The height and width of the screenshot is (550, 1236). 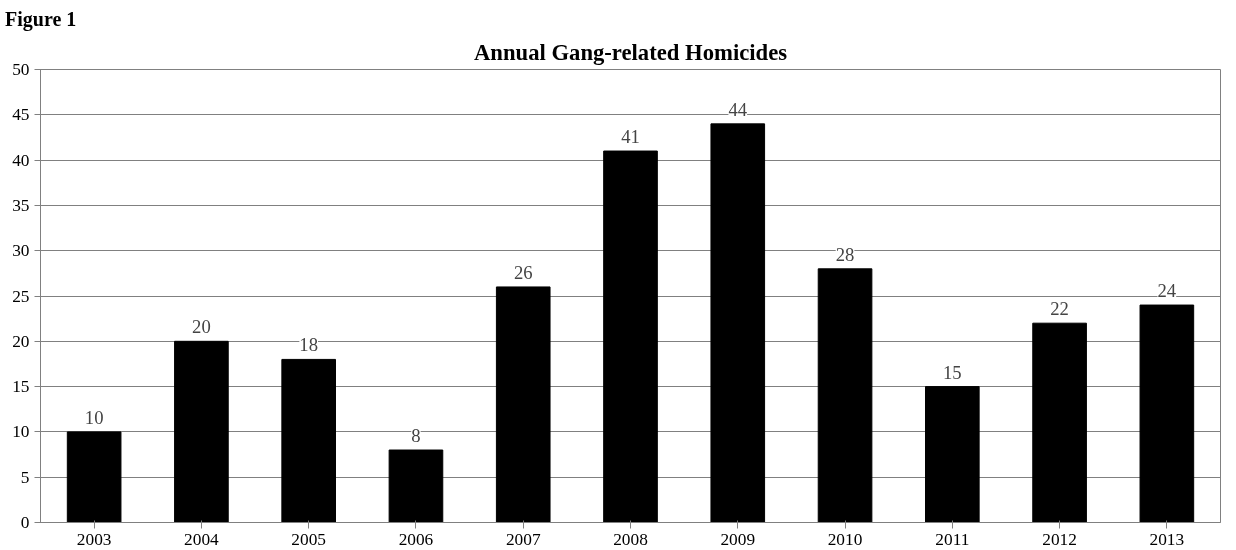 What do you see at coordinates (1167, 291) in the screenshot?
I see `data-label: 24` at bounding box center [1167, 291].